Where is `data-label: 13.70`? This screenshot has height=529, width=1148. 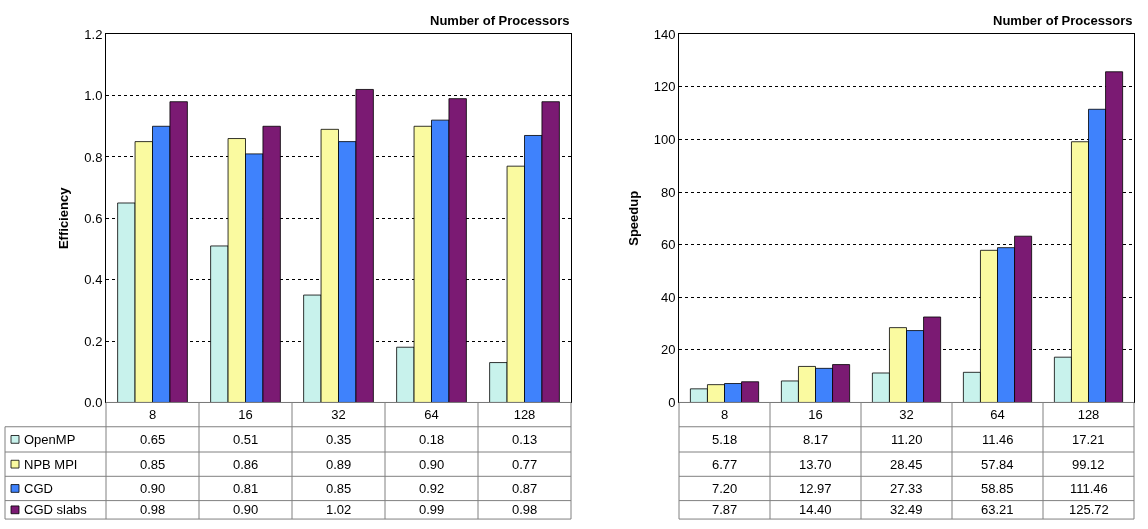
data-label: 13.70 is located at coordinates (815, 464).